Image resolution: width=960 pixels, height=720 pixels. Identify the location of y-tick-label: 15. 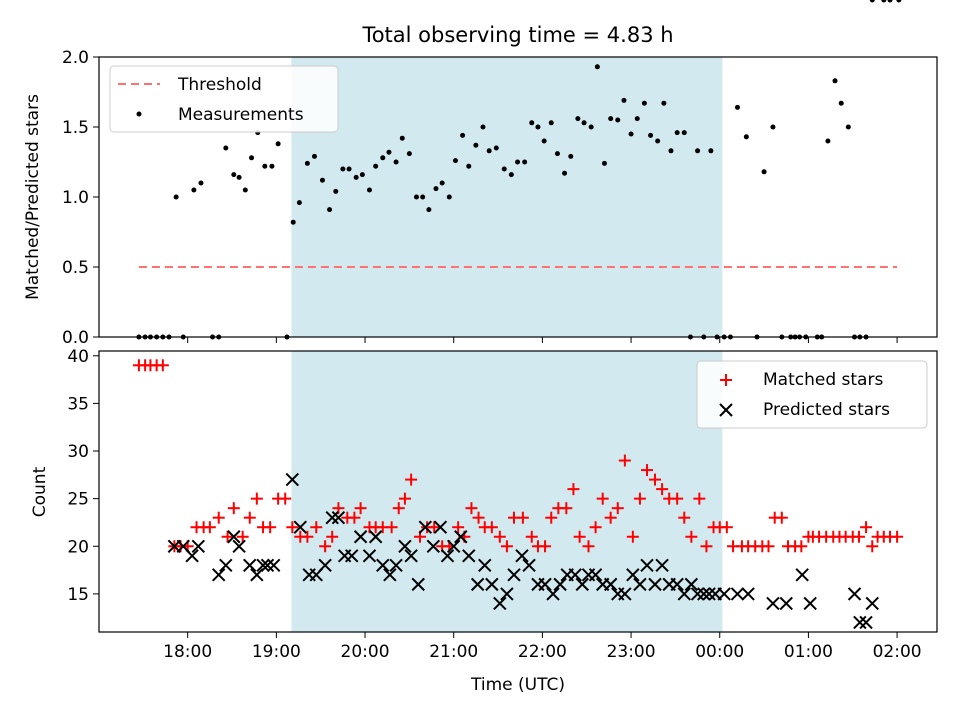
(78, 595).